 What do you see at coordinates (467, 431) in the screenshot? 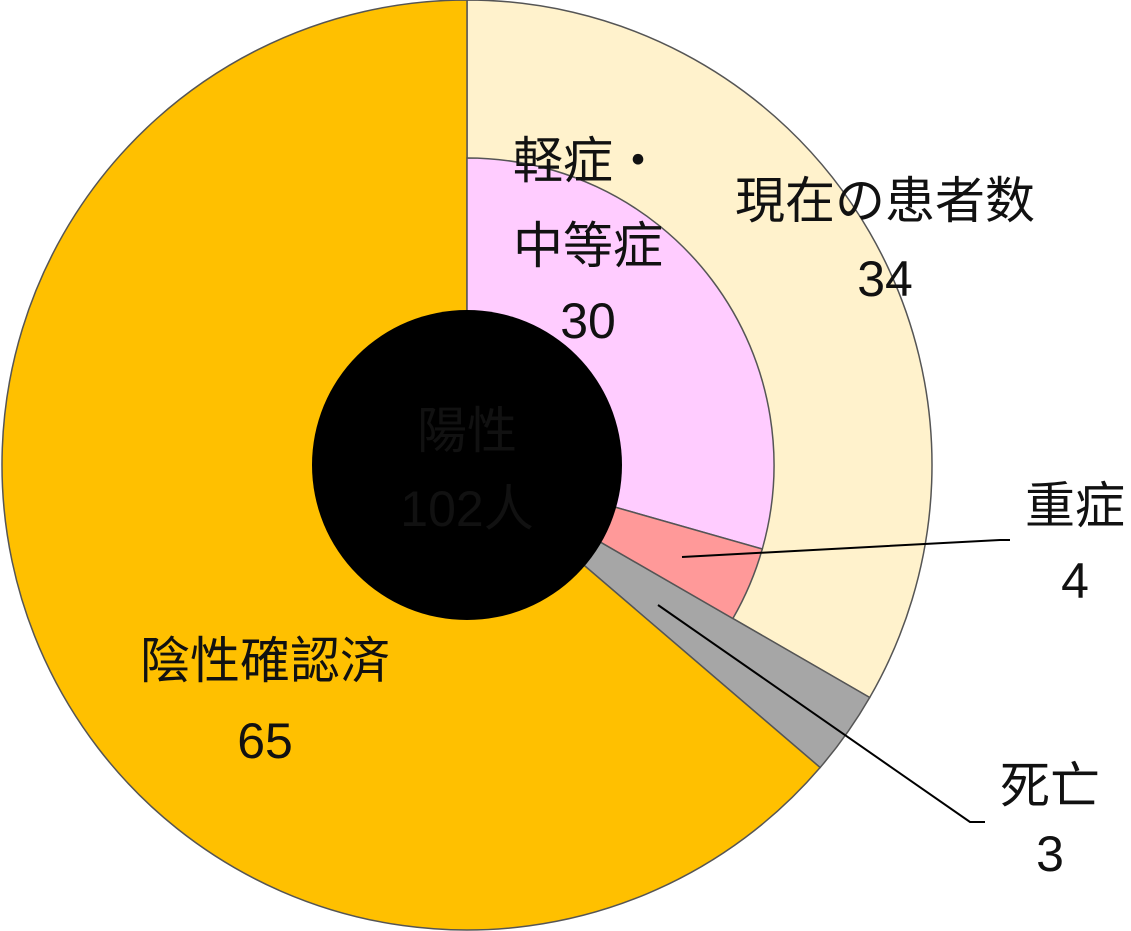
I see `center-label: 陽性` at bounding box center [467, 431].